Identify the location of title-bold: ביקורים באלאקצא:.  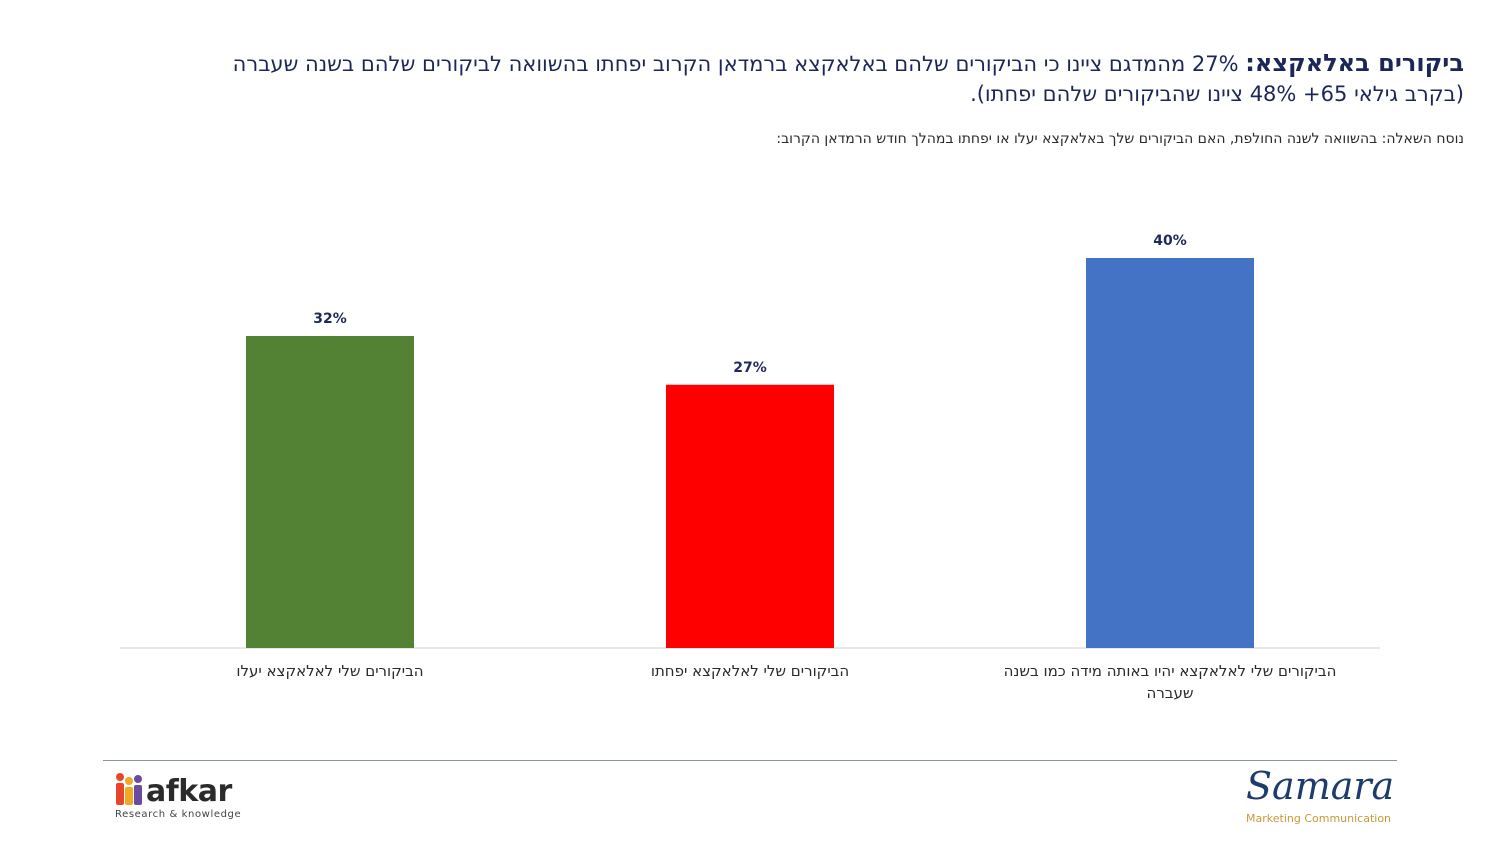
(1354, 63).